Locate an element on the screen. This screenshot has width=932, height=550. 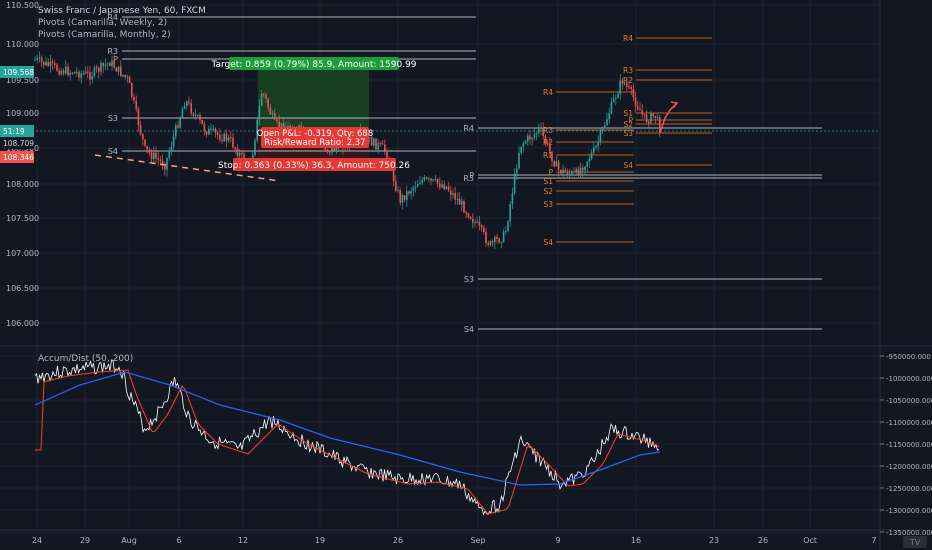
time-tick-label: 6 is located at coordinates (178, 540).